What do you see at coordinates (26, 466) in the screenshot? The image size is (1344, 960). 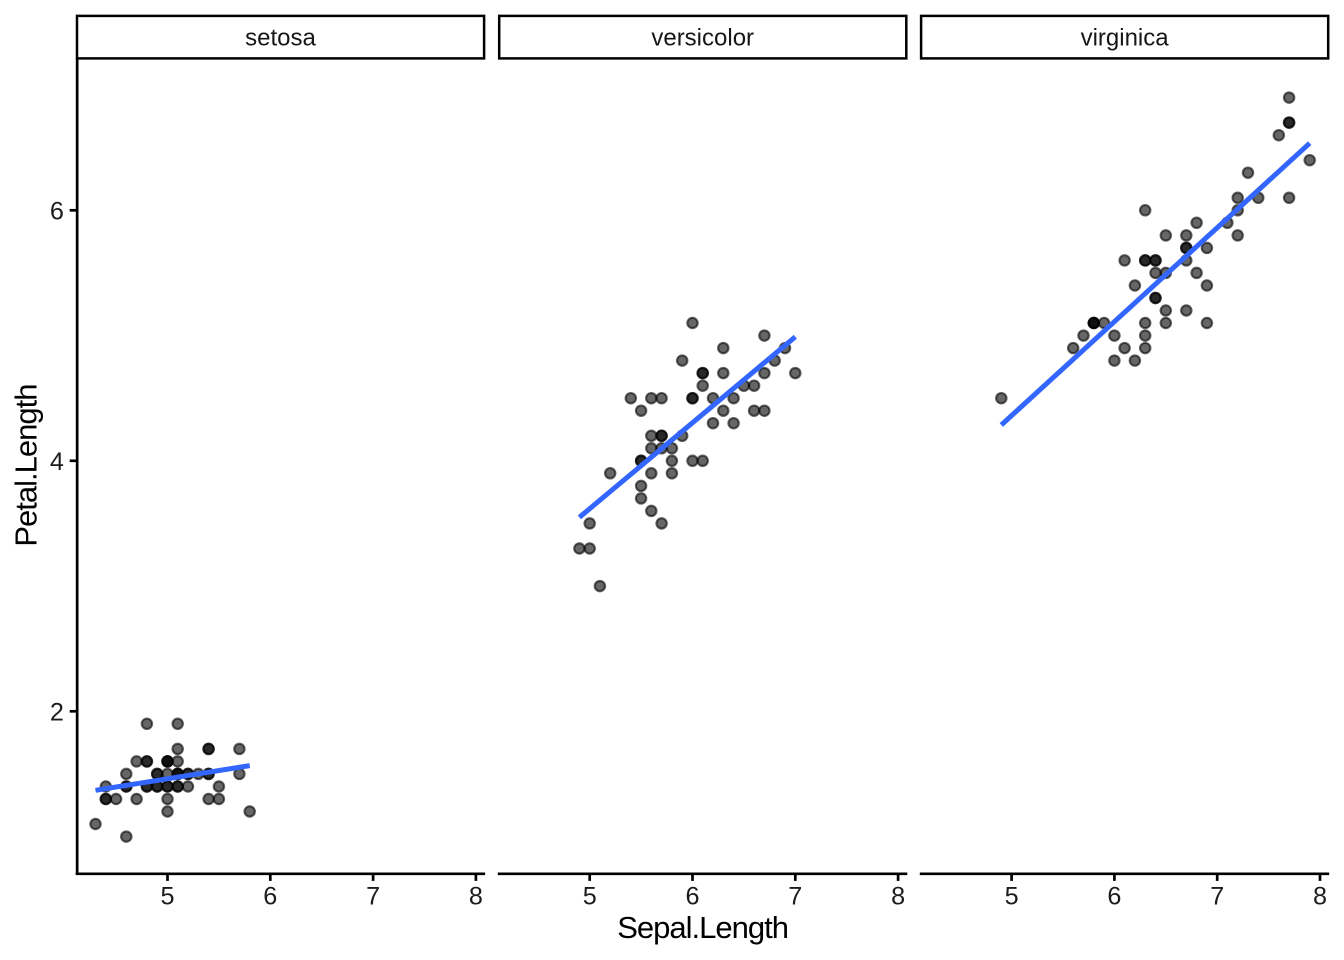 I see `svg-text: Petal.Length` at bounding box center [26, 466].